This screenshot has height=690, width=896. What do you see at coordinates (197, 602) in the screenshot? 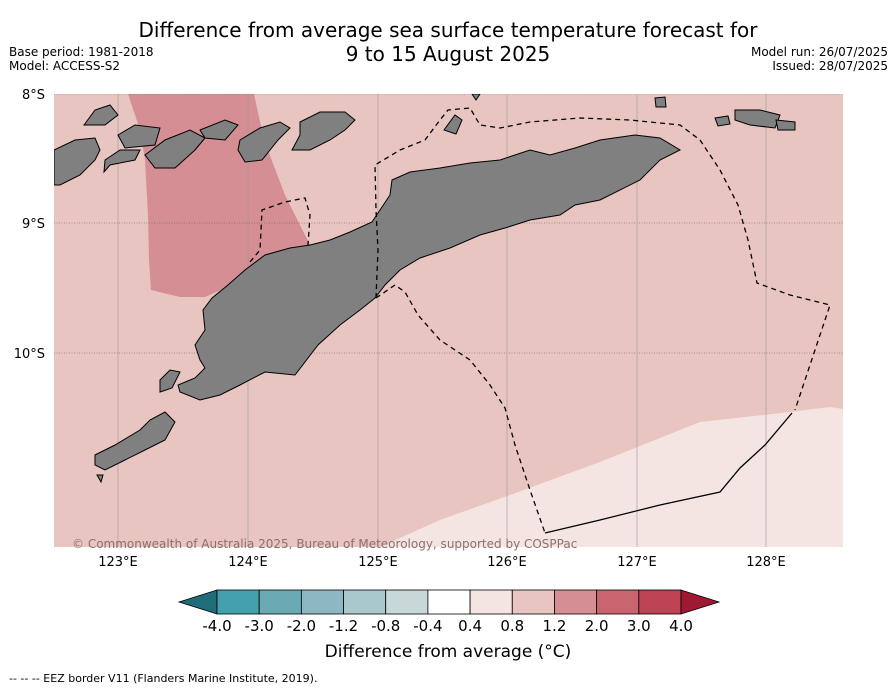
I see `colorbar-arrow-low` at bounding box center [197, 602].